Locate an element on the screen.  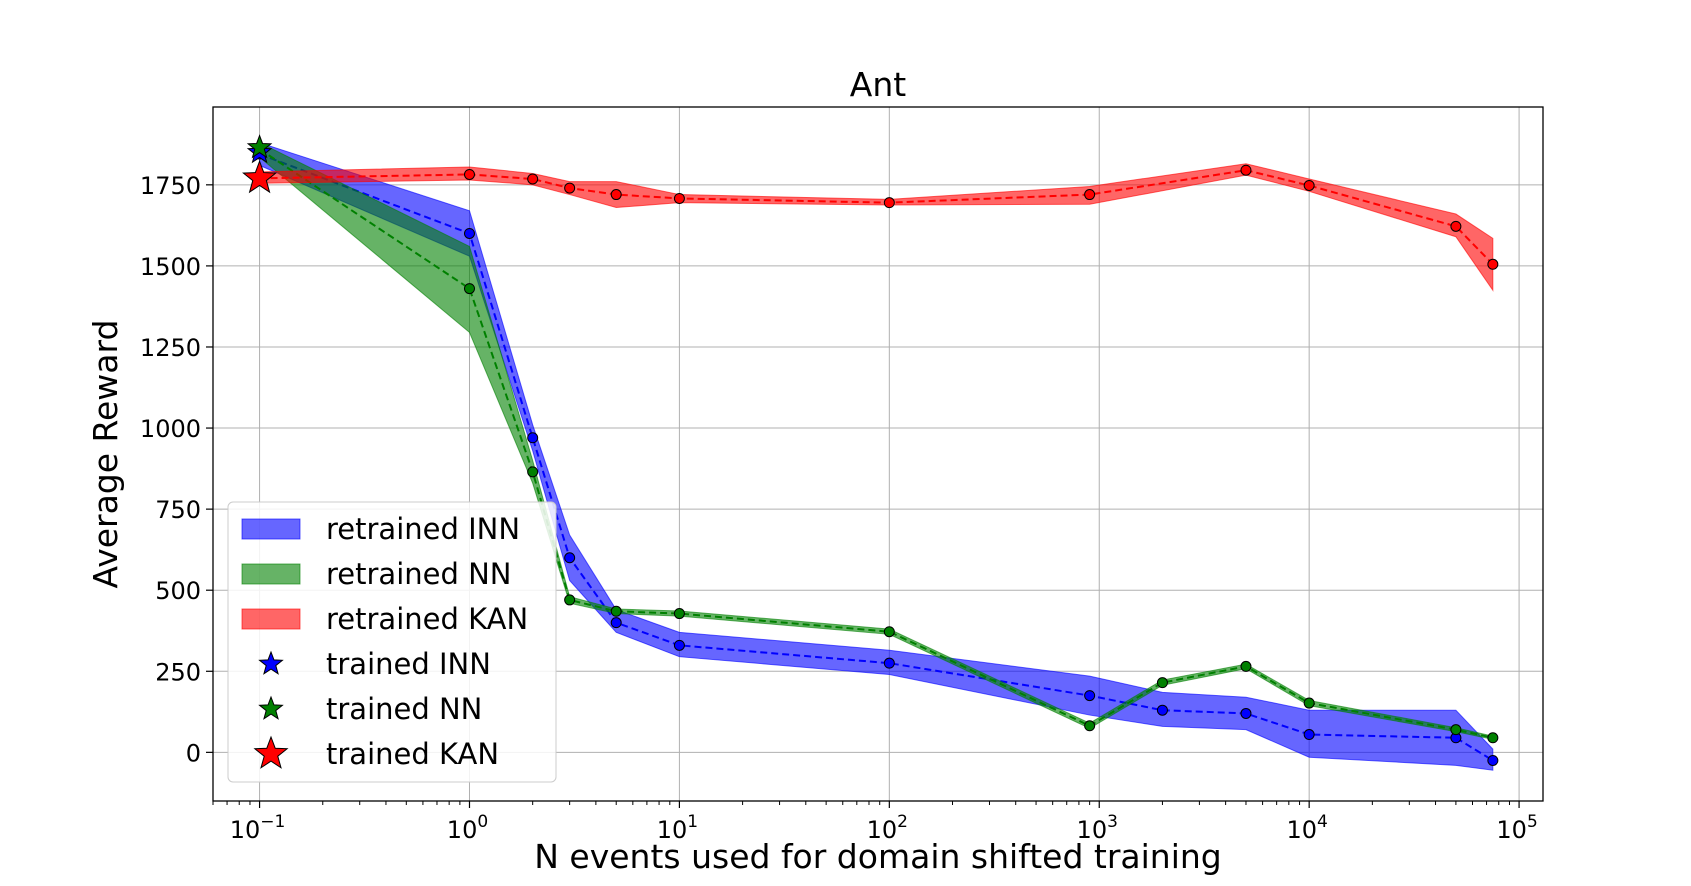
legend-label: trained KAN is located at coordinates (412, 754).